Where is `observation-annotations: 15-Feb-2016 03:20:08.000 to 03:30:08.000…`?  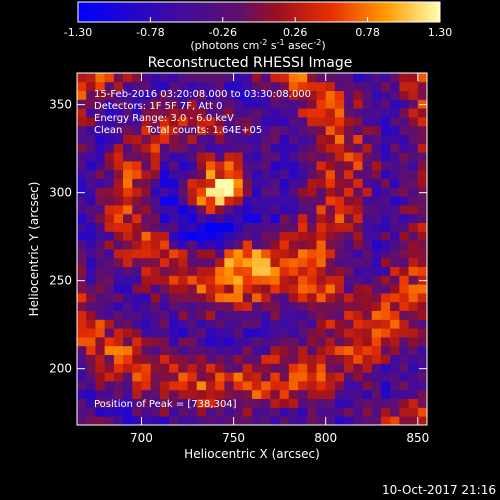
observation-annotations: 15-Feb-2016 03:20:08.000 to 03:30:08.000… is located at coordinates (202, 112).